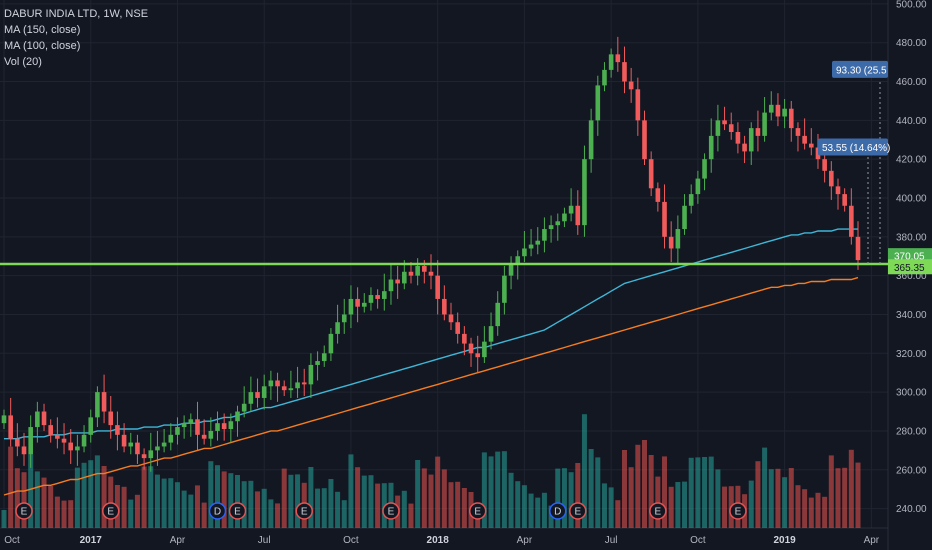 Image resolution: width=932 pixels, height=550 pixels. What do you see at coordinates (911, 276) in the screenshot?
I see `y-tick-label: 360.00` at bounding box center [911, 276].